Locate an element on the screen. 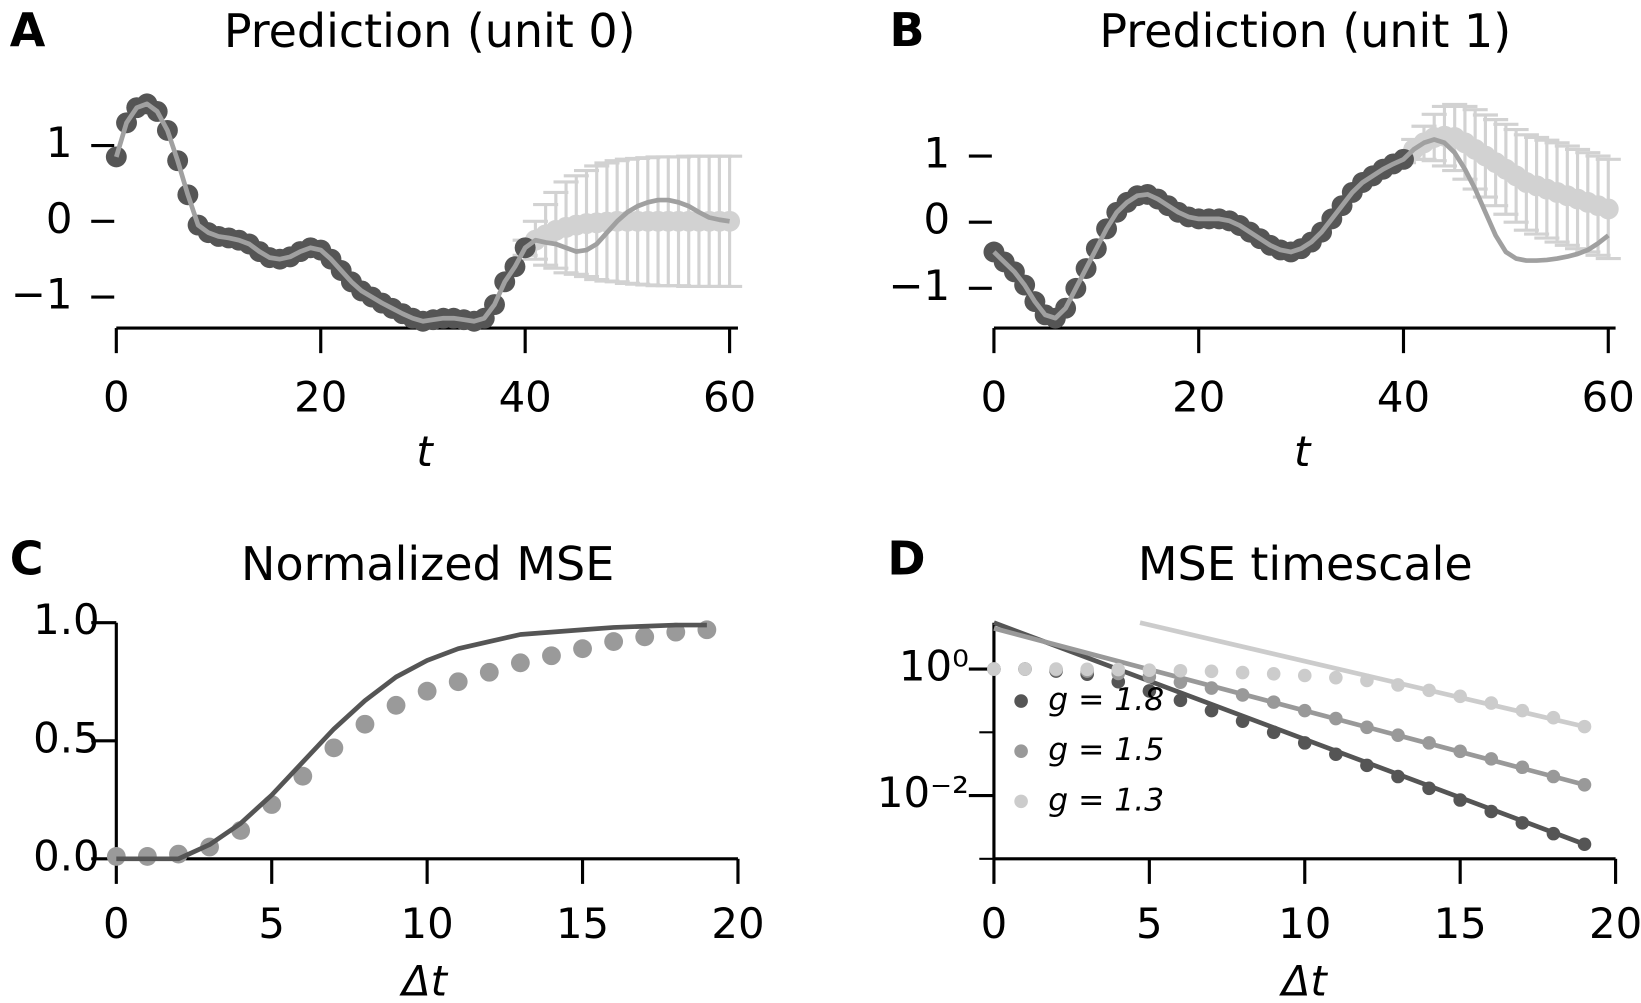 This screenshot has height=1003, width=1641. panel-title: Normalized MSE is located at coordinates (427, 564).